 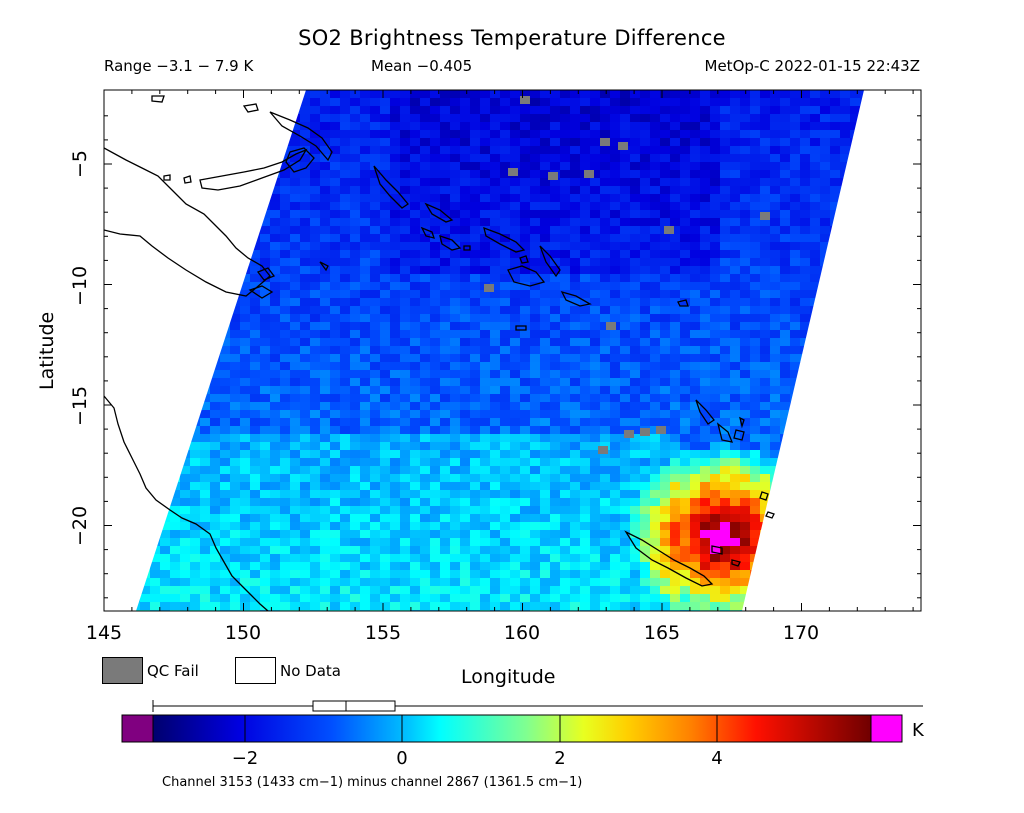 What do you see at coordinates (104, 633) in the screenshot?
I see `x-tick-label: 145` at bounding box center [104, 633].